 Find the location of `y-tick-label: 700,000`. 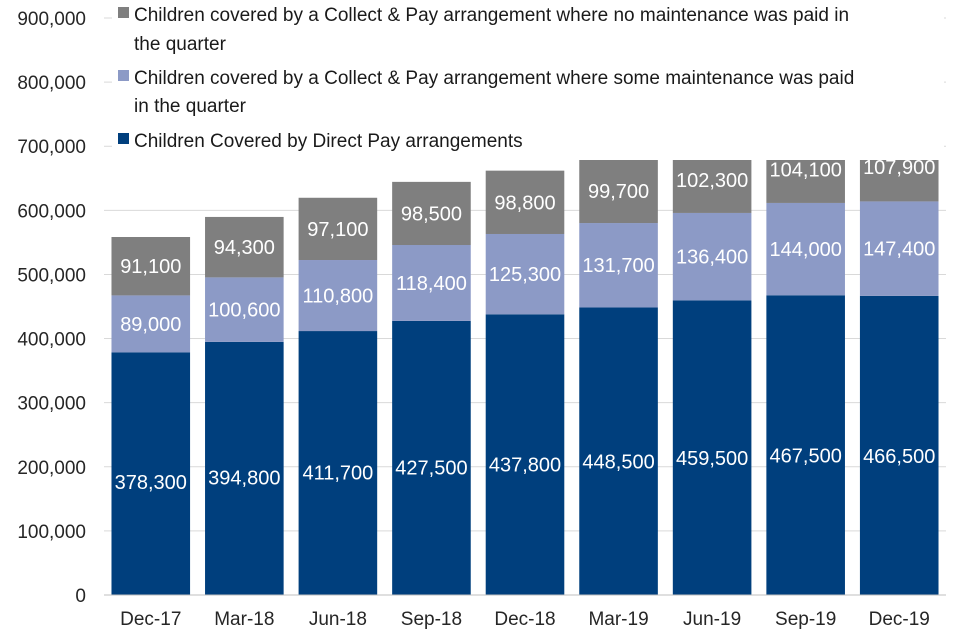

y-tick-label: 700,000 is located at coordinates (51, 147).